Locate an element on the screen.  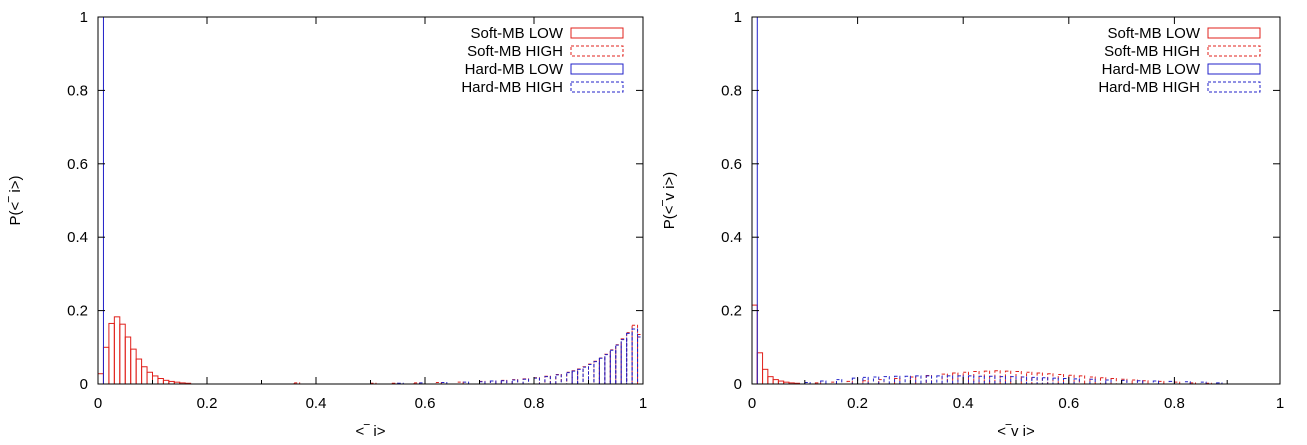
y-axis-label: P(<‾ i>) is located at coordinates (15, 200).